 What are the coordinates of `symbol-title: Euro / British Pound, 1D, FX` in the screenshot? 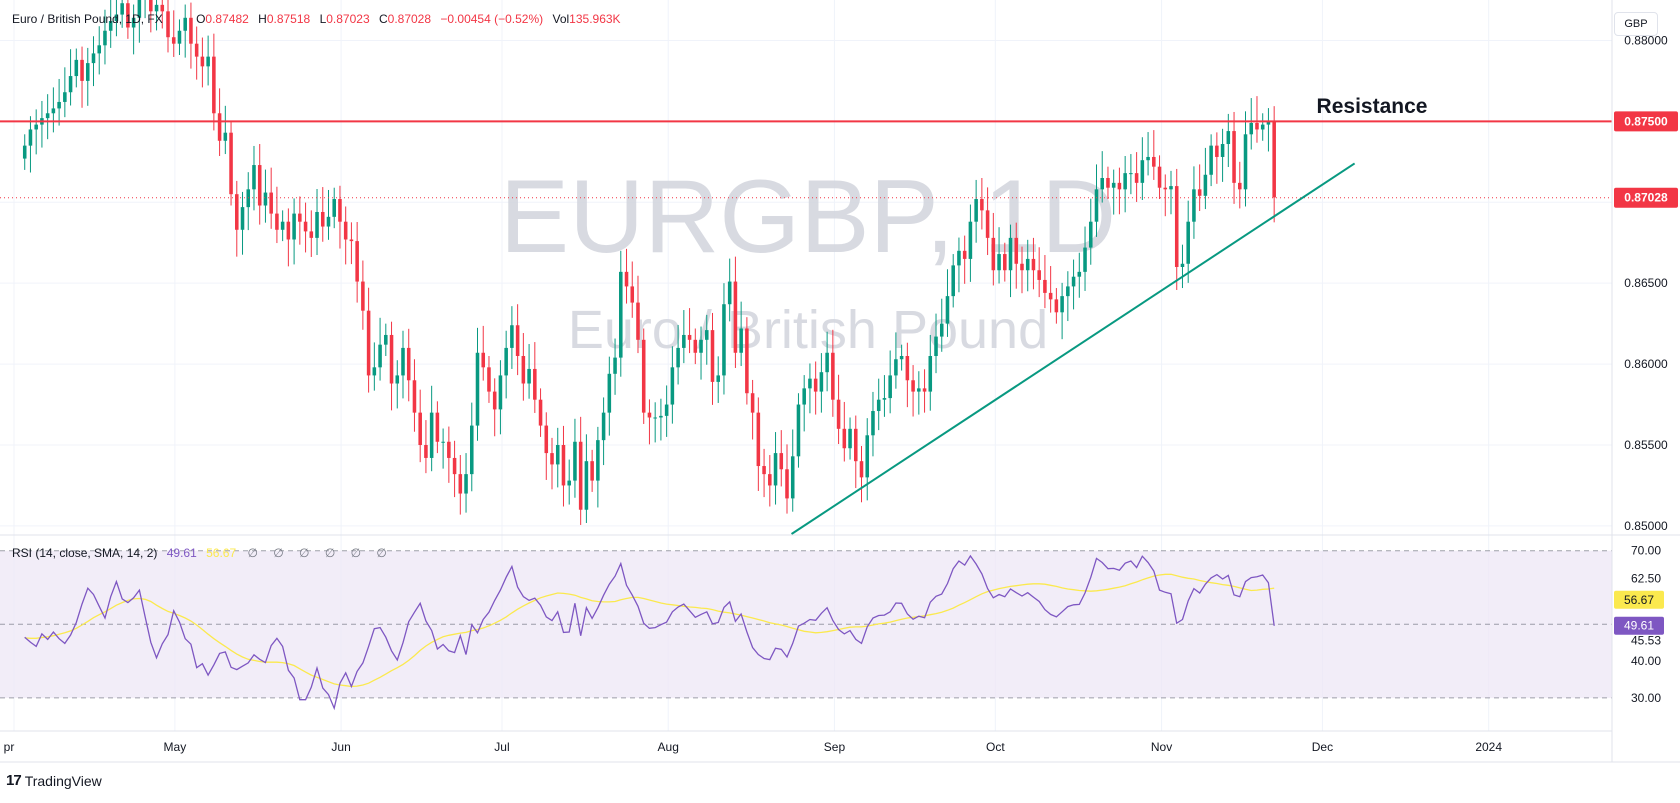 It's located at (87, 19).